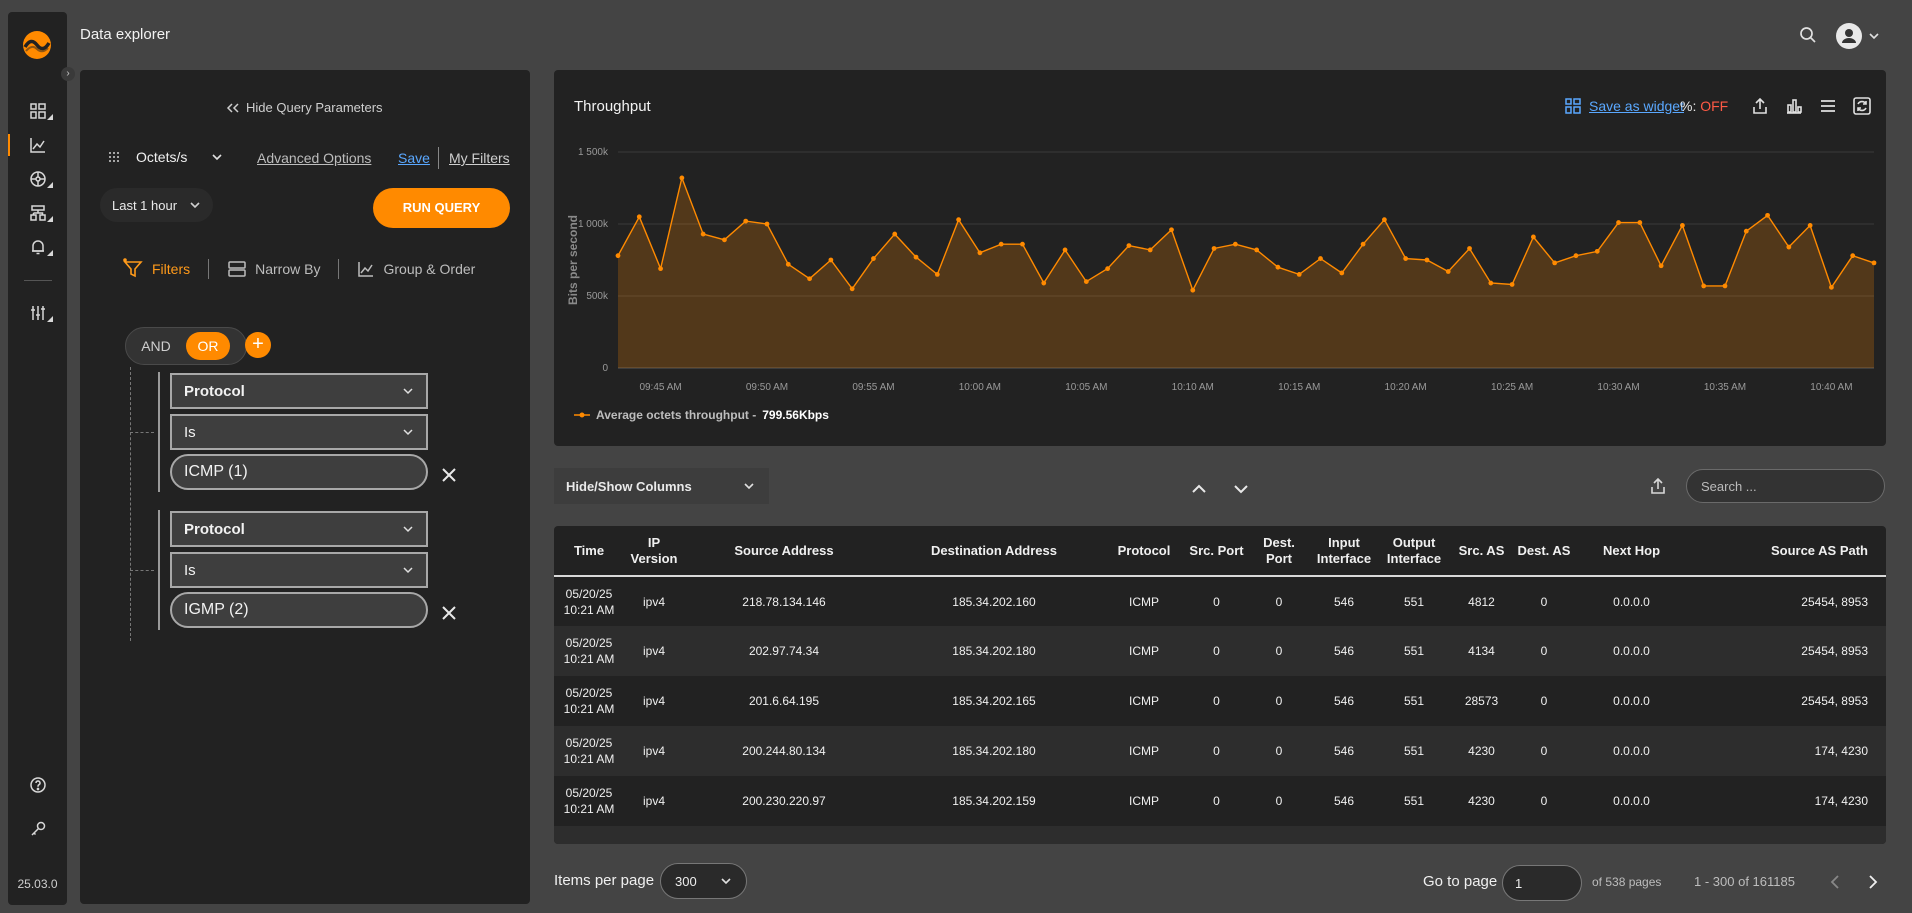 The image size is (1912, 913). Describe the element at coordinates (1836, 882) in the screenshot. I see `chevron-left-icon` at that location.